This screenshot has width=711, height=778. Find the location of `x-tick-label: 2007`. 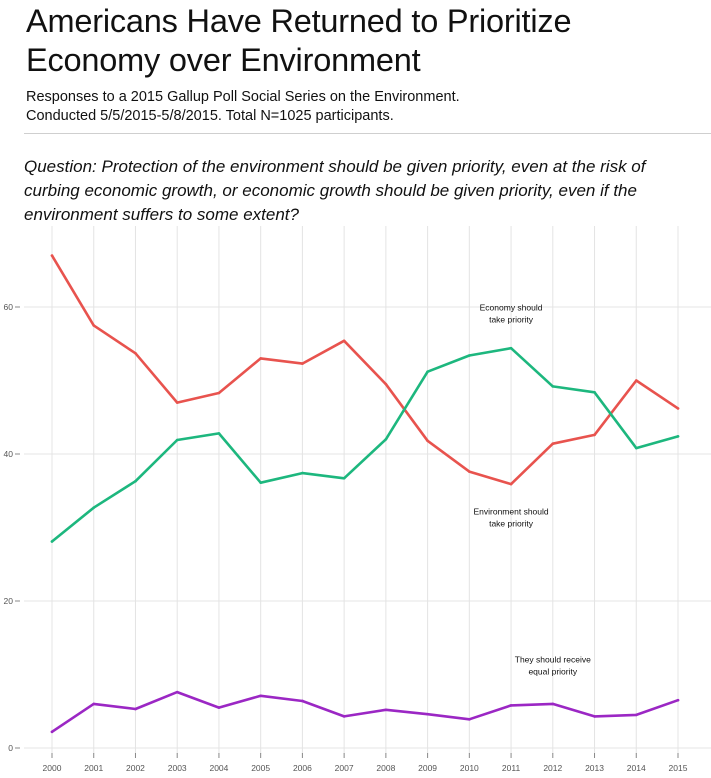

x-tick-label: 2007 is located at coordinates (344, 768).